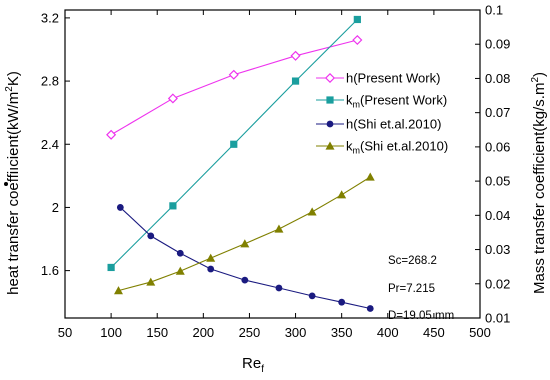 The height and width of the screenshot is (380, 550). I want to click on y-right-title-sup: 2, so click(535, 80).